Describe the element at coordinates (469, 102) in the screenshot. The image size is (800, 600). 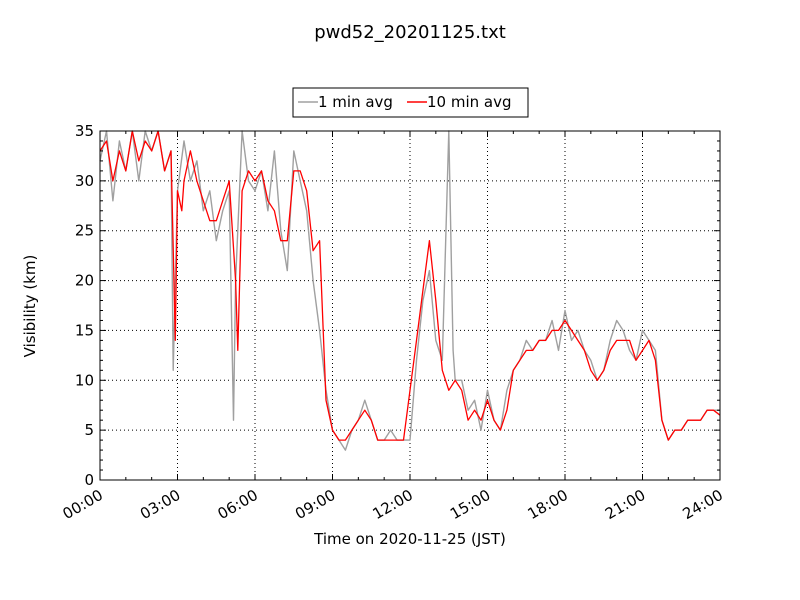
I see `legend-label-10min: 10 min avg` at that location.